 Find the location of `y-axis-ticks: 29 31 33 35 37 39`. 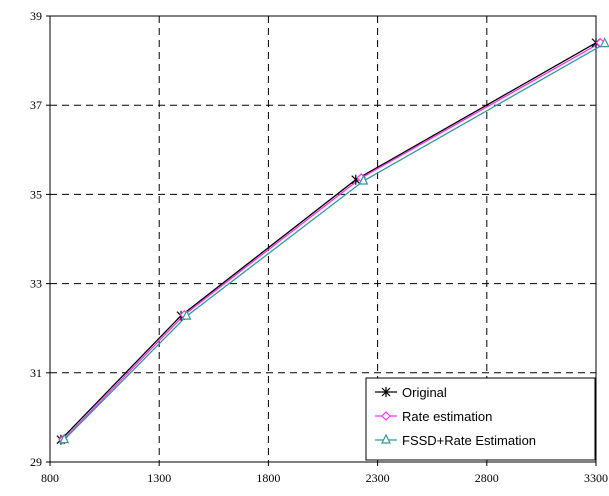

y-axis-ticks: 29 31 33 35 37 39 is located at coordinates (40, 239).